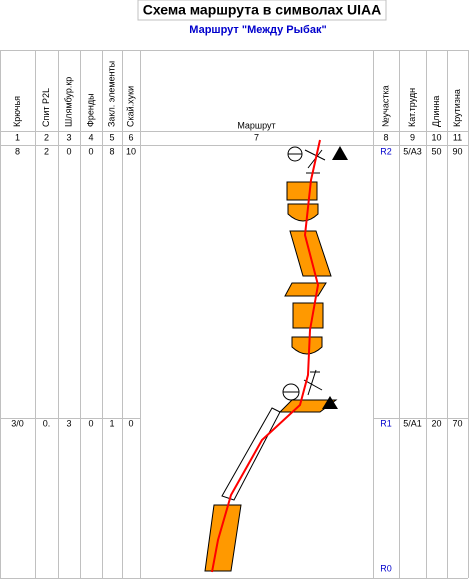  I want to click on cell: 3, so click(68, 423).